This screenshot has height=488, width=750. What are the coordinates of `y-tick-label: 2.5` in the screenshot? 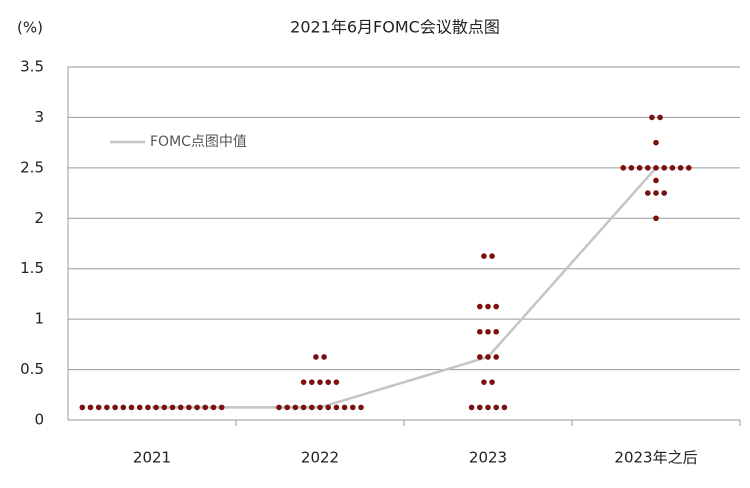 It's located at (32, 167).